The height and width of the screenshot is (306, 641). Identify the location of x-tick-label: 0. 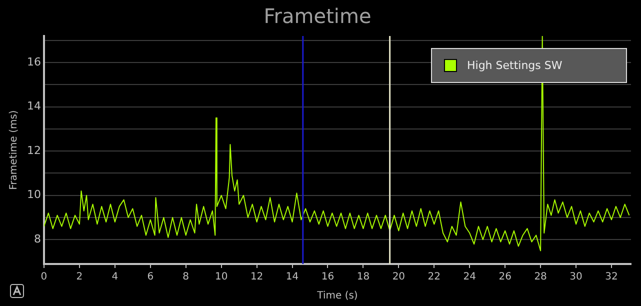
(44, 277).